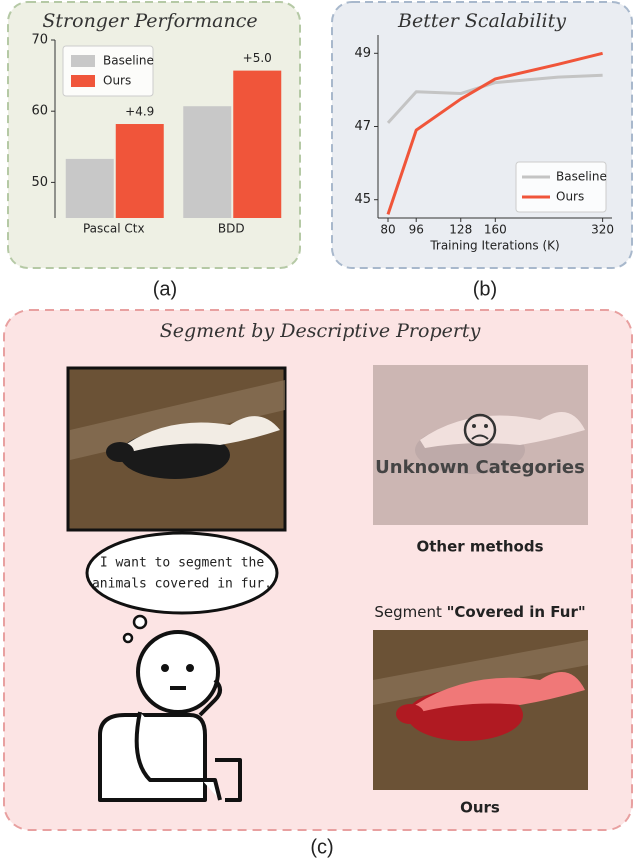 The width and height of the screenshot is (640, 859). I want to click on chart-title: Stronger Performance, so click(149, 21).